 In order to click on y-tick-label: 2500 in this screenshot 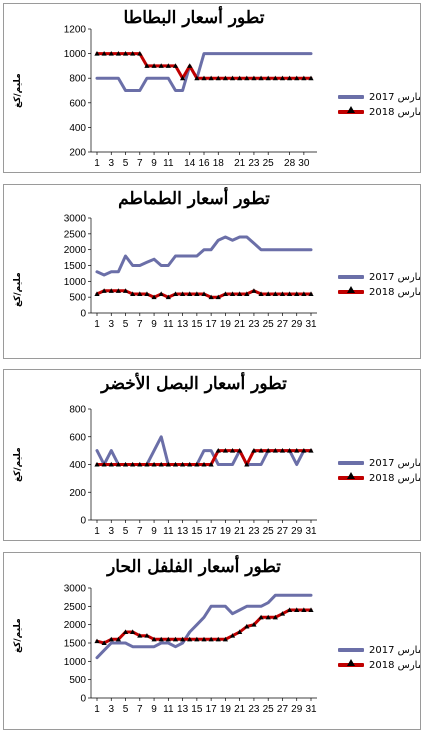, I will do `click(75, 607)`.